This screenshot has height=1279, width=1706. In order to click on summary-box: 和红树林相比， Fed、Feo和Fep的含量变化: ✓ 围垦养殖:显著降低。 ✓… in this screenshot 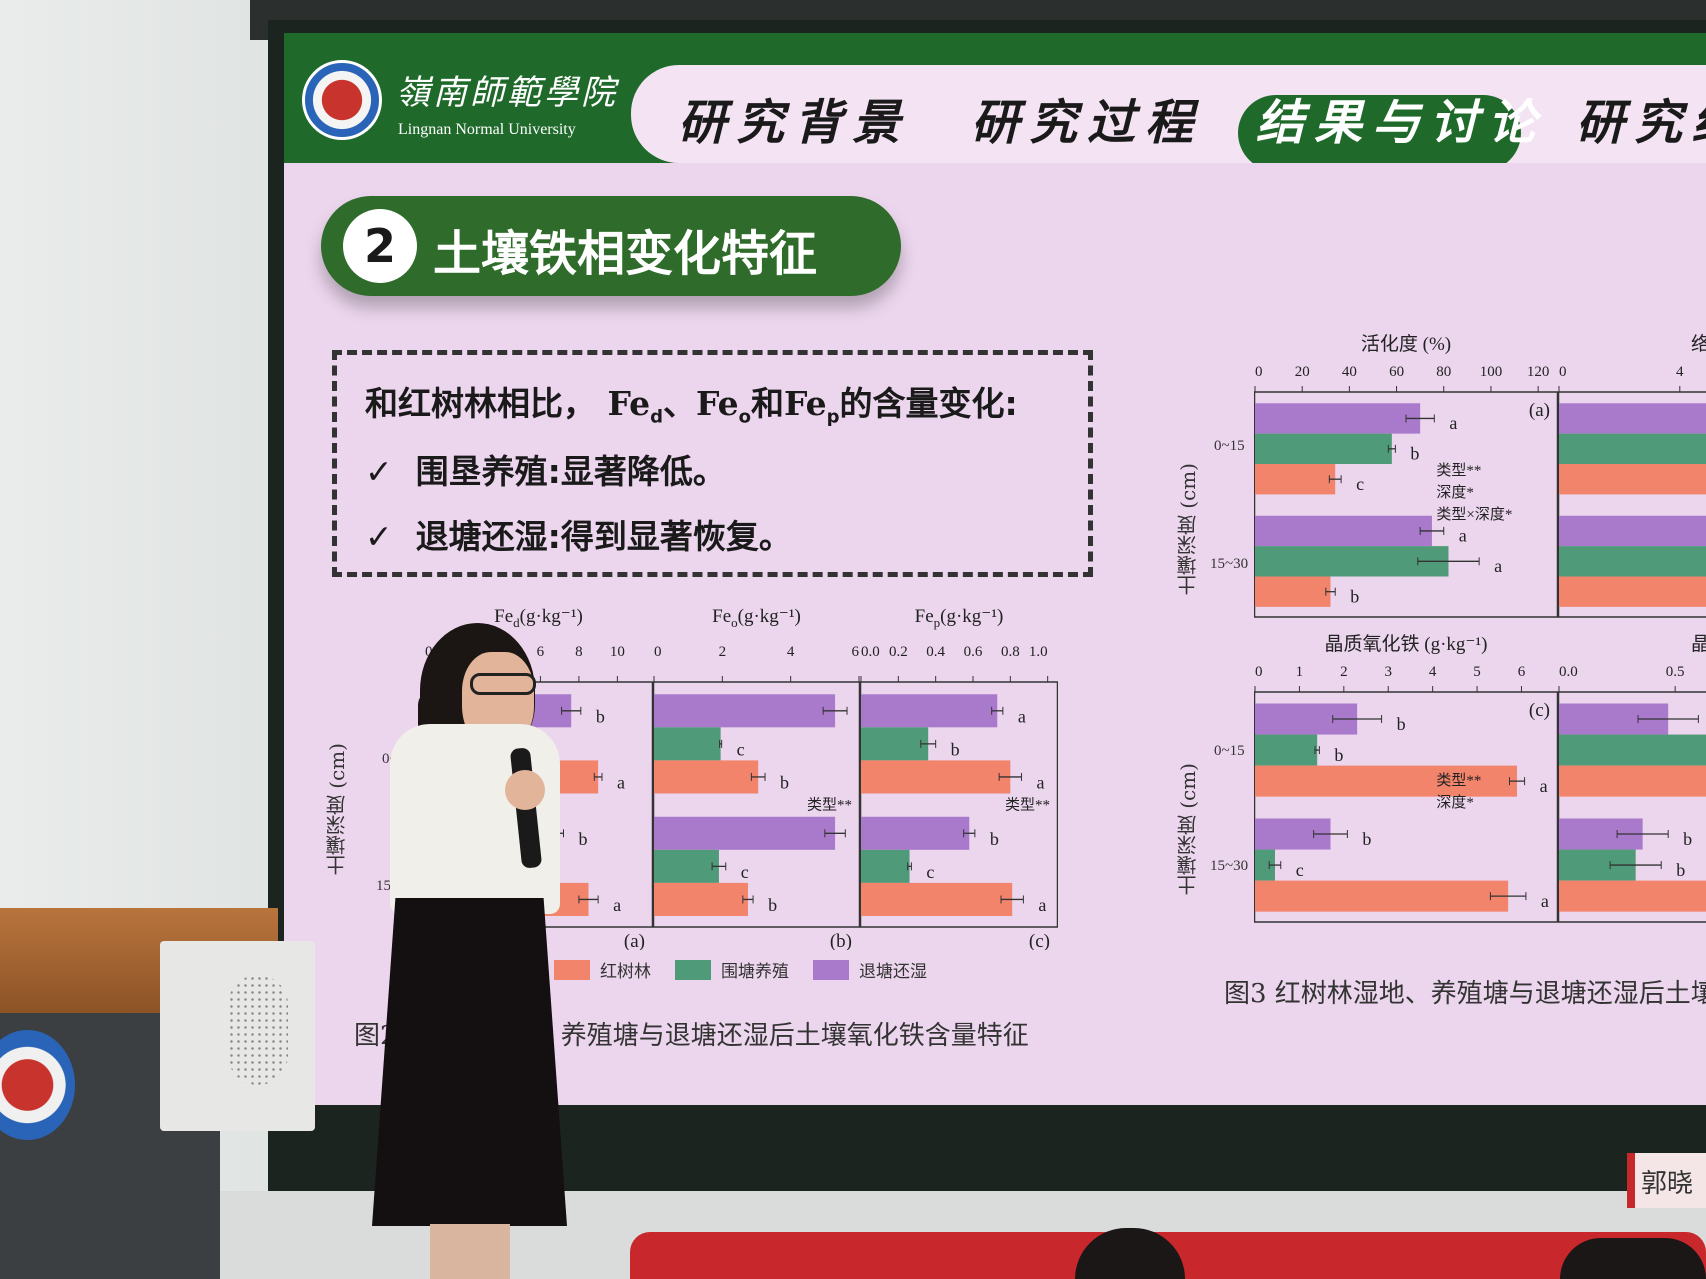, I will do `click(712, 463)`.